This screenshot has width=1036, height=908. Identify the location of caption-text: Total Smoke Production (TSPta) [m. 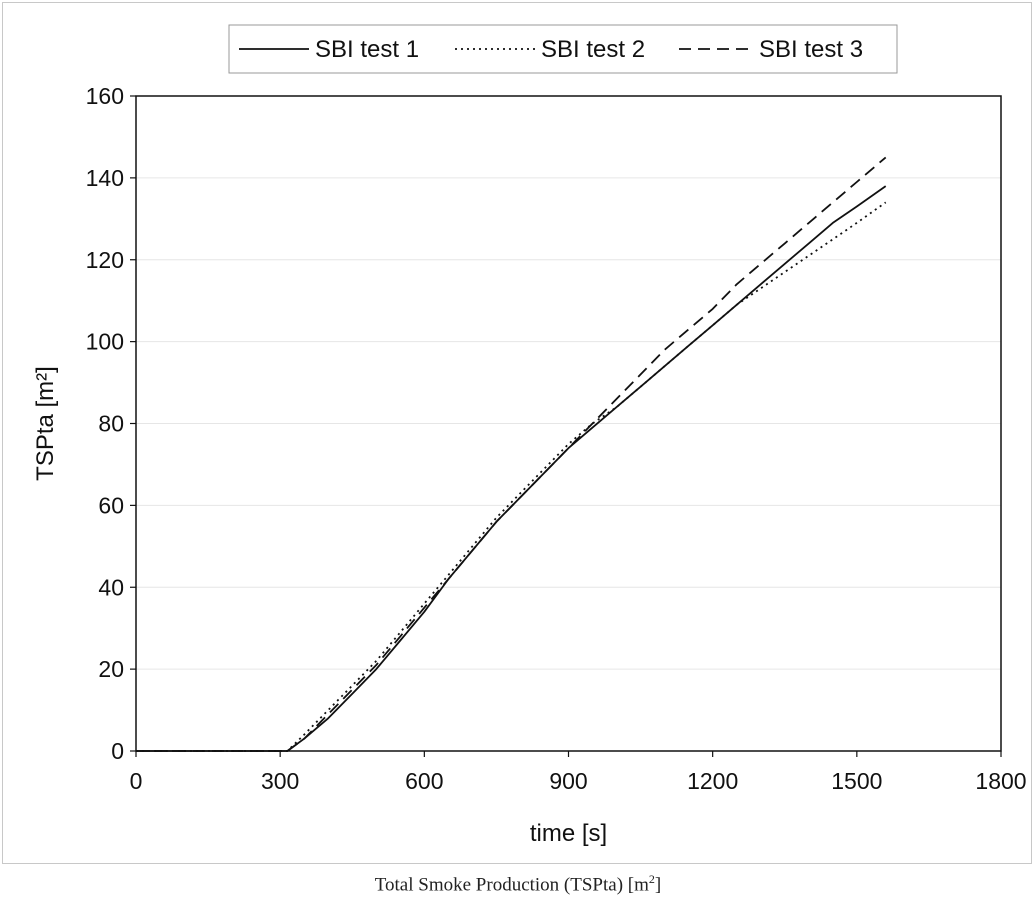
(511, 885).